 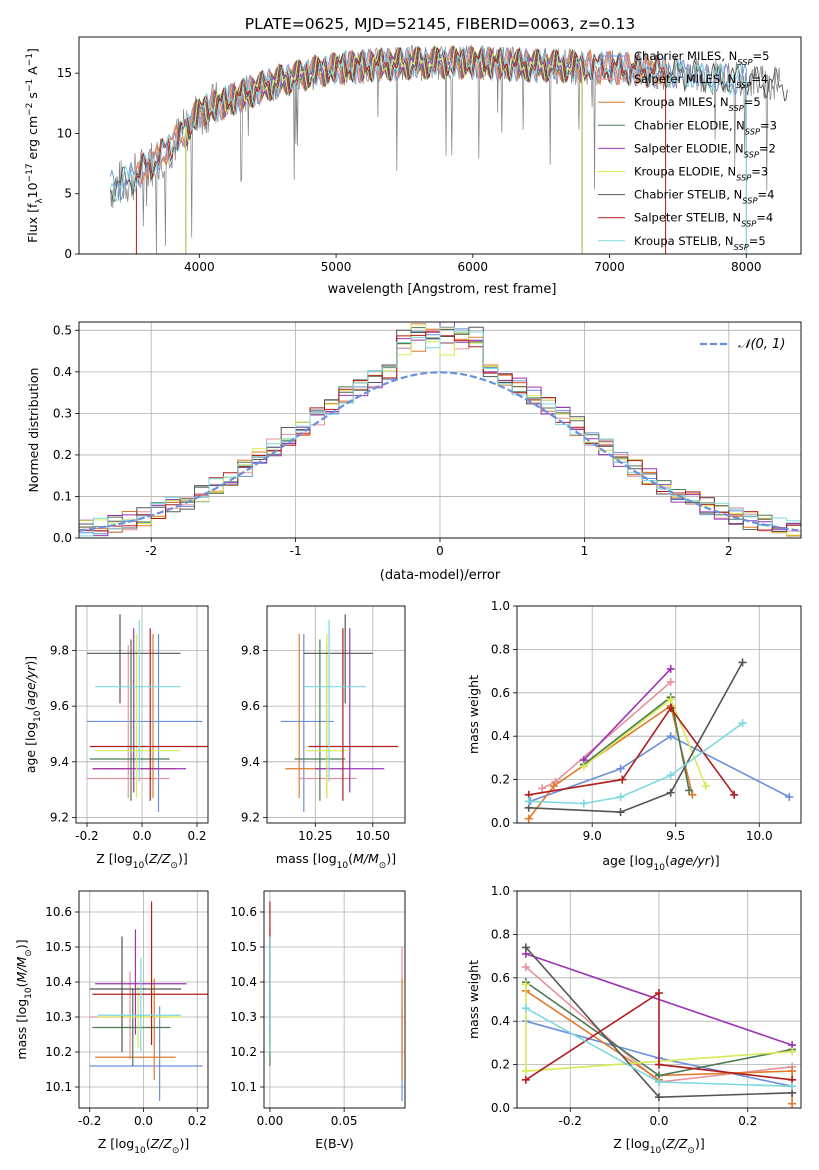 What do you see at coordinates (660, 863) in the screenshot?
I see `age-x-axis-label: age [log10(age/yr)]` at bounding box center [660, 863].